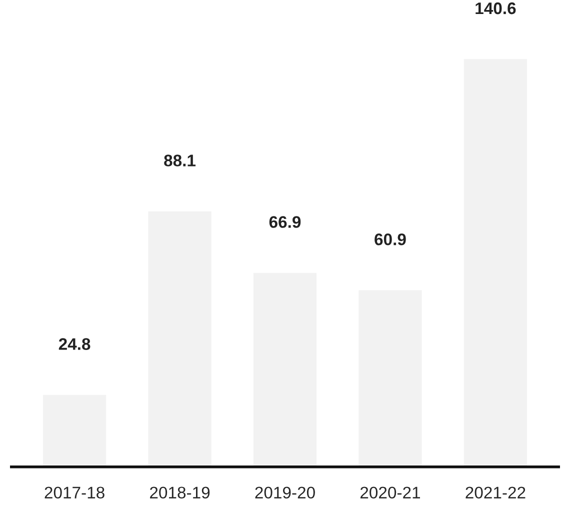 This screenshot has height=513, width=570. Describe the element at coordinates (390, 239) in the screenshot. I see `data-label: 60.9` at that location.